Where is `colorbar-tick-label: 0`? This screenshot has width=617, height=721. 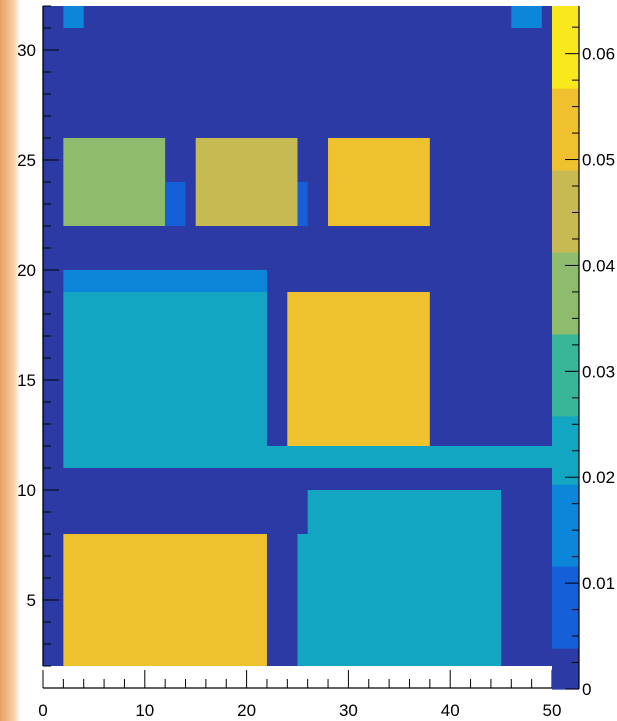
colorbar-tick-label: 0 is located at coordinates (586, 689).